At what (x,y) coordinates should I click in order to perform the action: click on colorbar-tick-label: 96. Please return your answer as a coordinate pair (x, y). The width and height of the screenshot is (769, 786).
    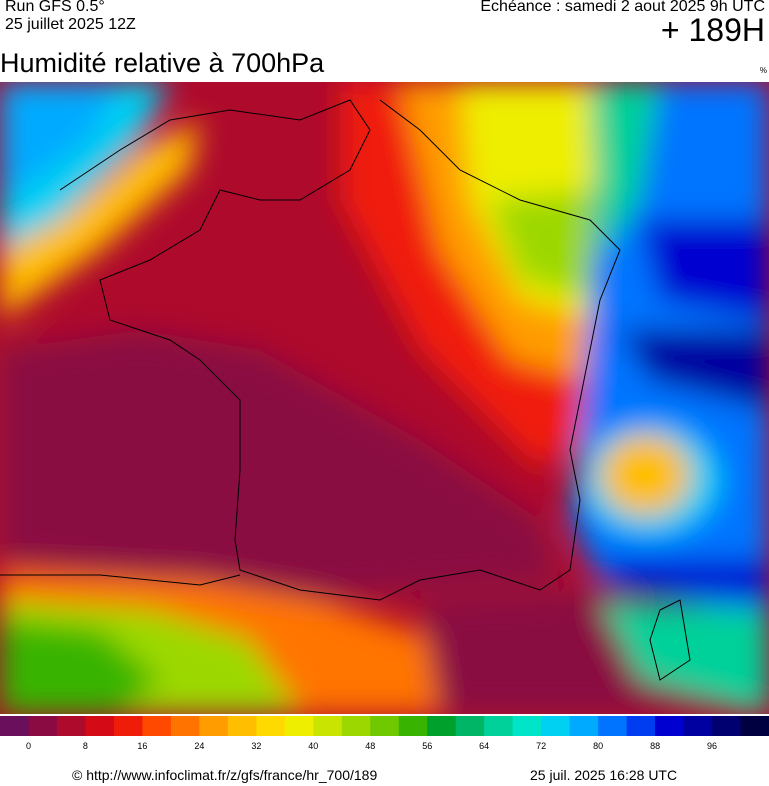
    Looking at the image, I should click on (712, 746).